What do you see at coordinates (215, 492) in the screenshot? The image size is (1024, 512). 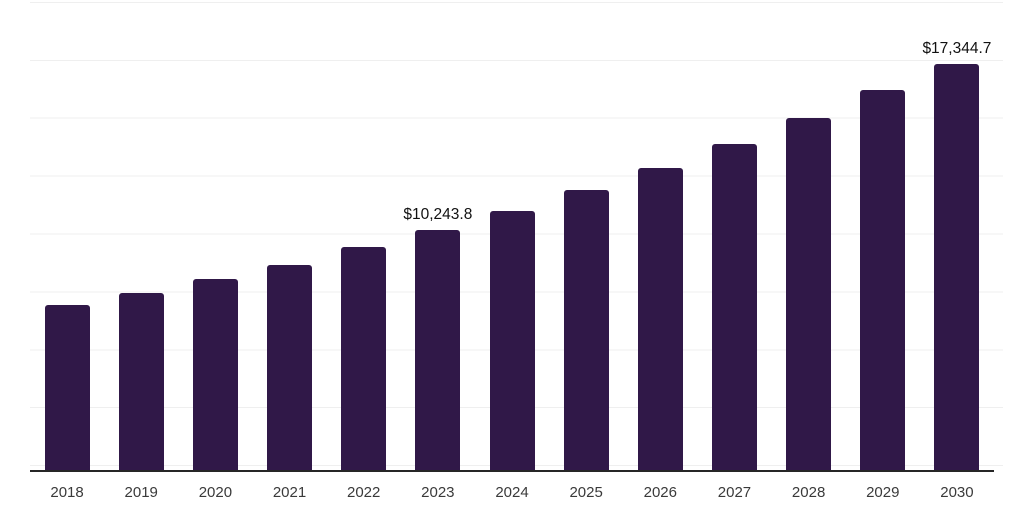 I see `x-tick-2020: 2020` at bounding box center [215, 492].